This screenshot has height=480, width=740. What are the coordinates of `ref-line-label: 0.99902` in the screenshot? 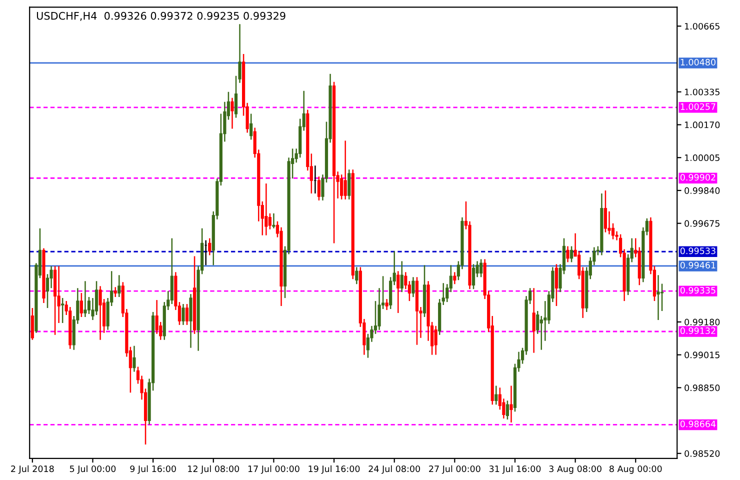 It's located at (698, 177).